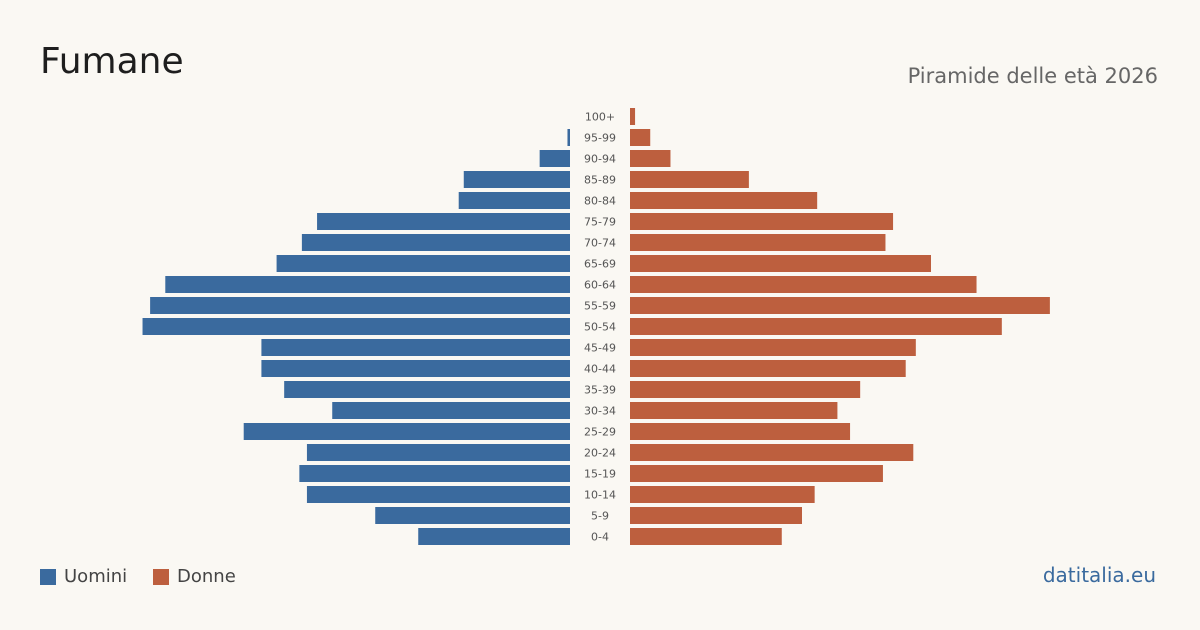 Image resolution: width=1200 pixels, height=630 pixels. Describe the element at coordinates (600, 159) in the screenshot. I see `age-label-90-94: 90-94` at that location.